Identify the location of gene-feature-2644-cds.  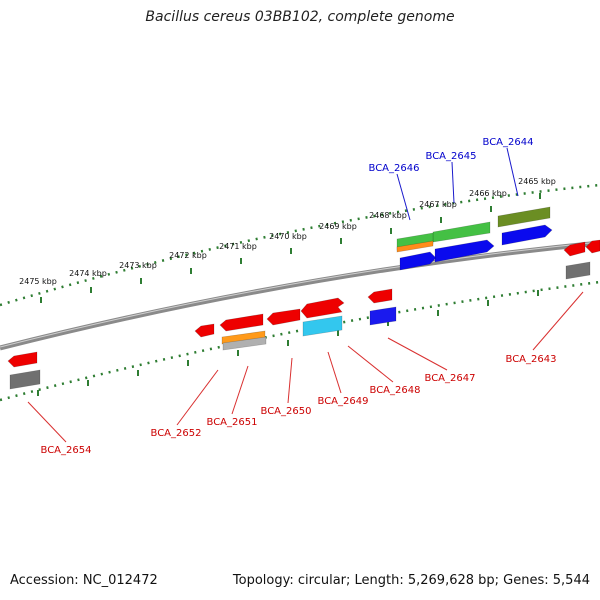
(527, 235).